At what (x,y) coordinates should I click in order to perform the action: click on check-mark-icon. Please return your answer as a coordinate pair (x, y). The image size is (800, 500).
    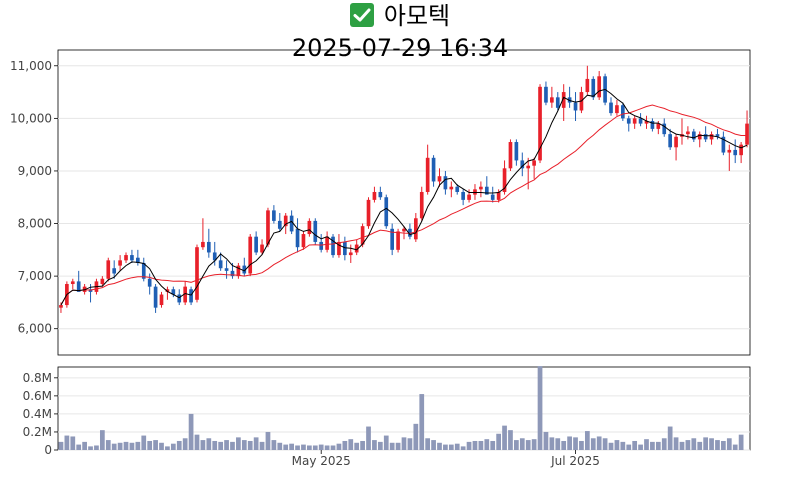
    Looking at the image, I should click on (361, 15).